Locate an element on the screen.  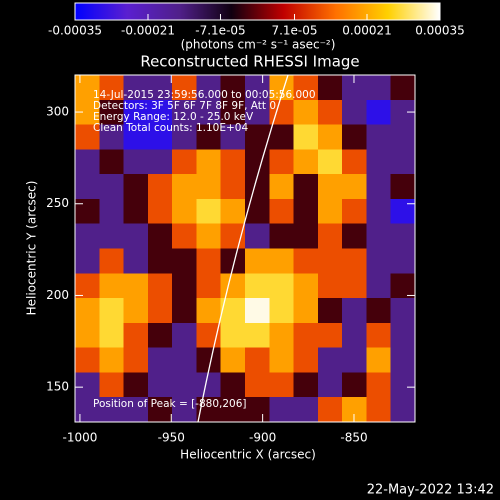
timestamp: 22-May-2022 13:42 is located at coordinates (430, 490).